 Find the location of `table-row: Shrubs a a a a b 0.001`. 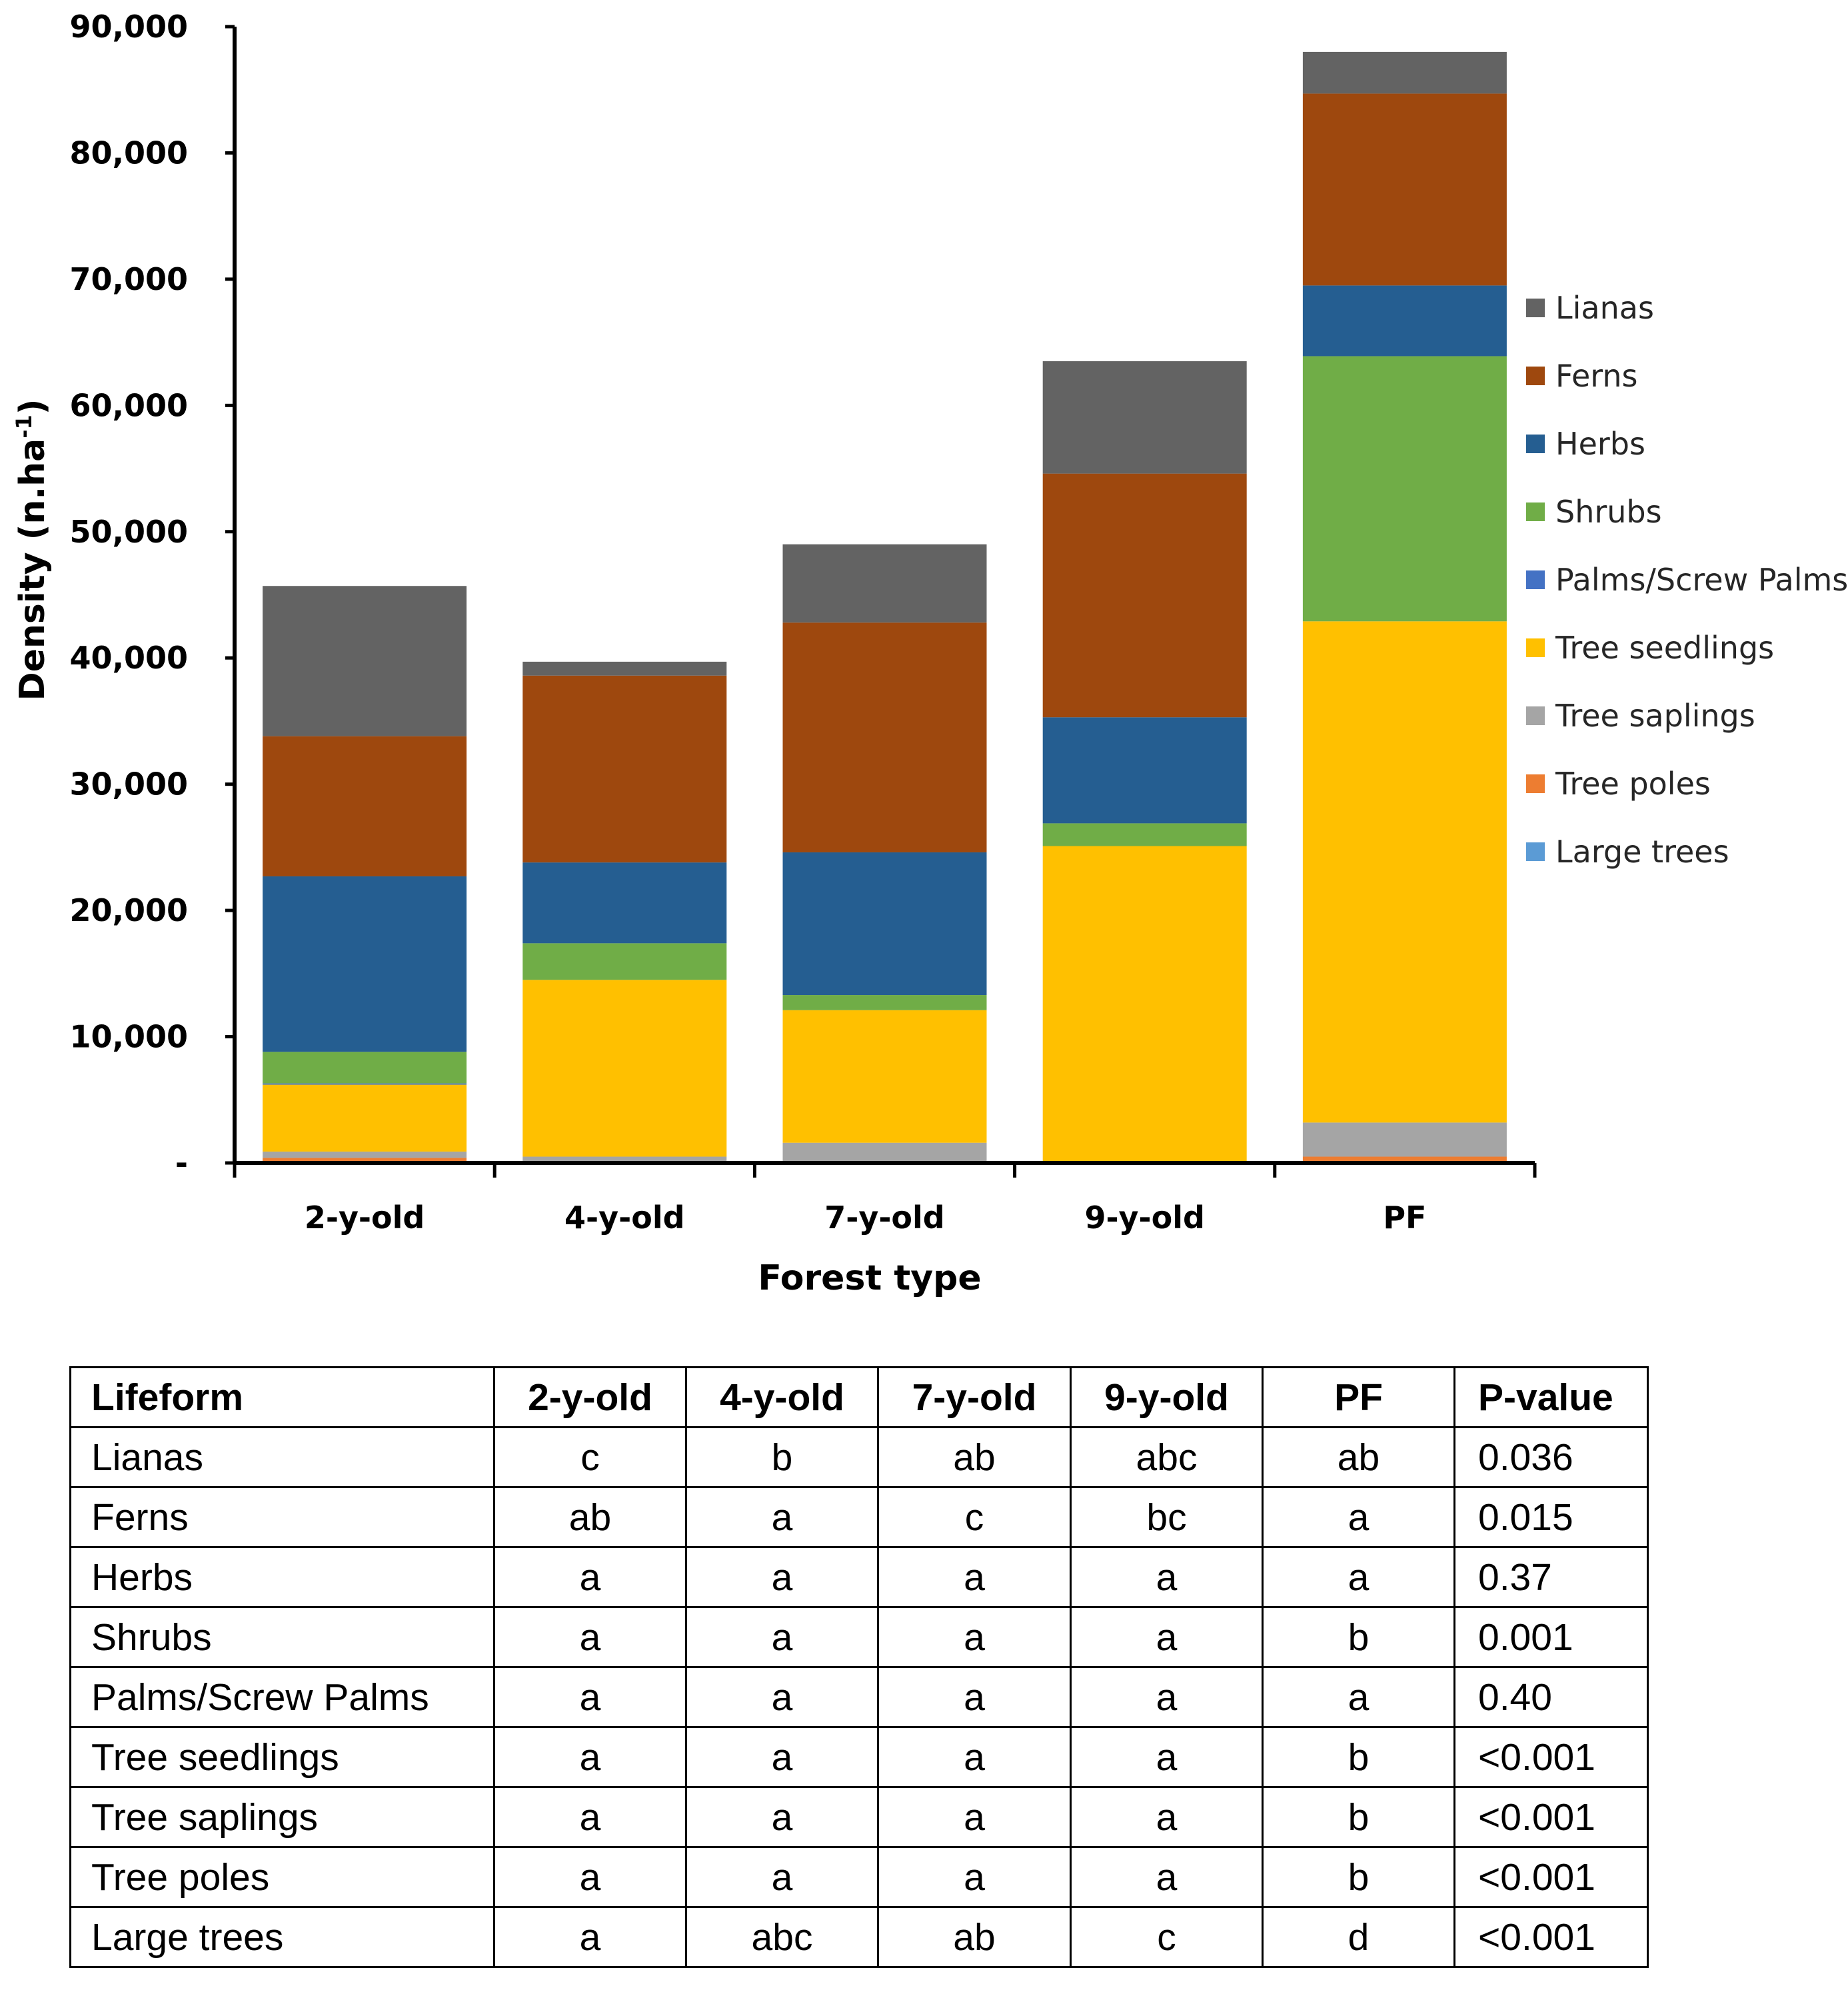

table-row: Shrubs a a a a b 0.001 is located at coordinates (859, 1637).